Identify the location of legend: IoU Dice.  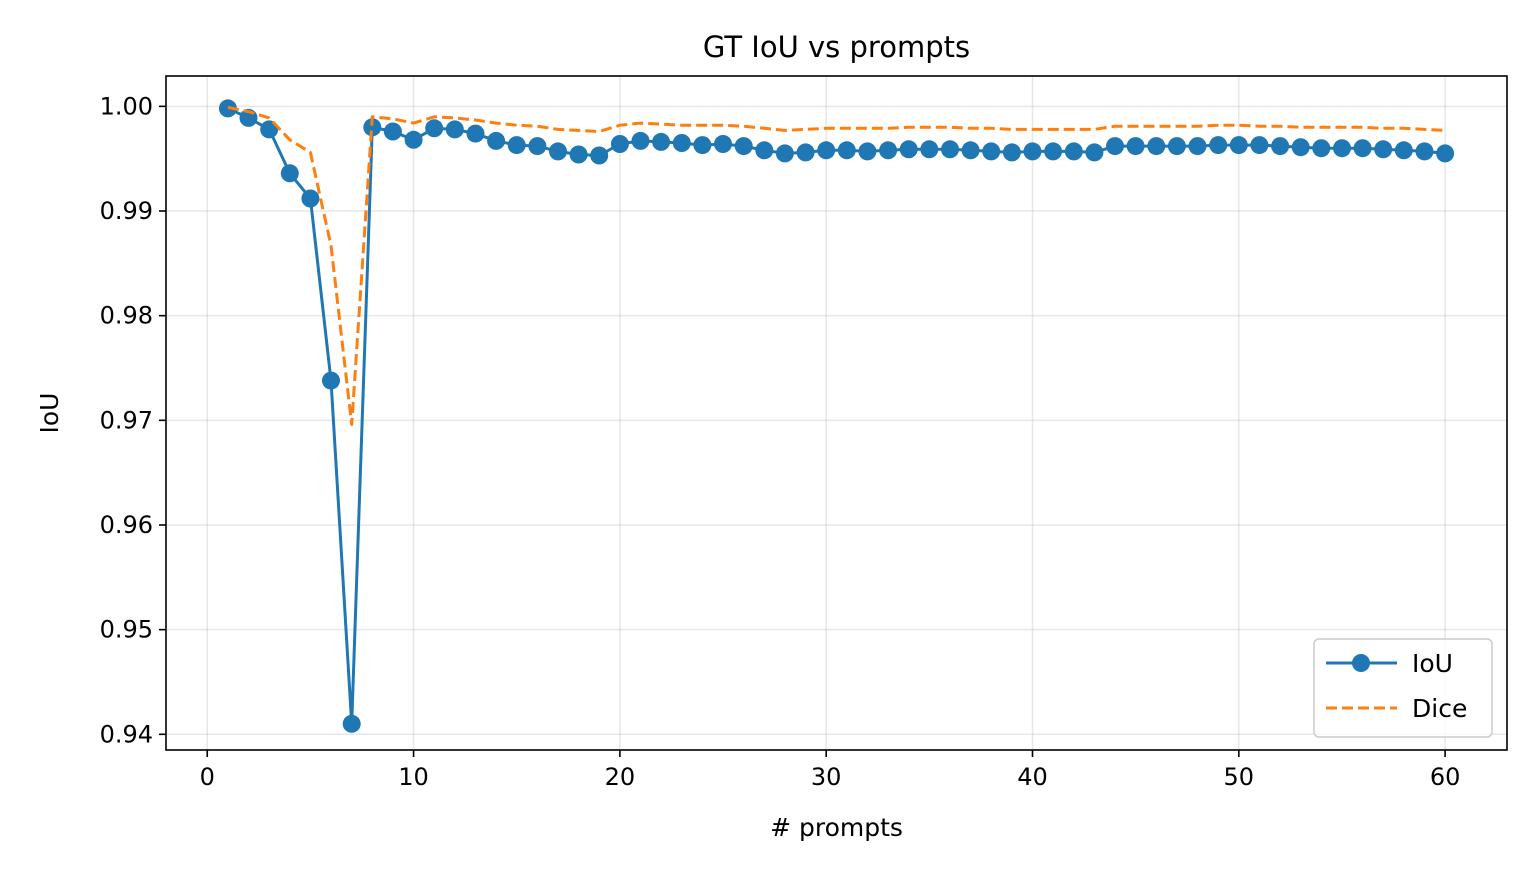
(1403, 688).